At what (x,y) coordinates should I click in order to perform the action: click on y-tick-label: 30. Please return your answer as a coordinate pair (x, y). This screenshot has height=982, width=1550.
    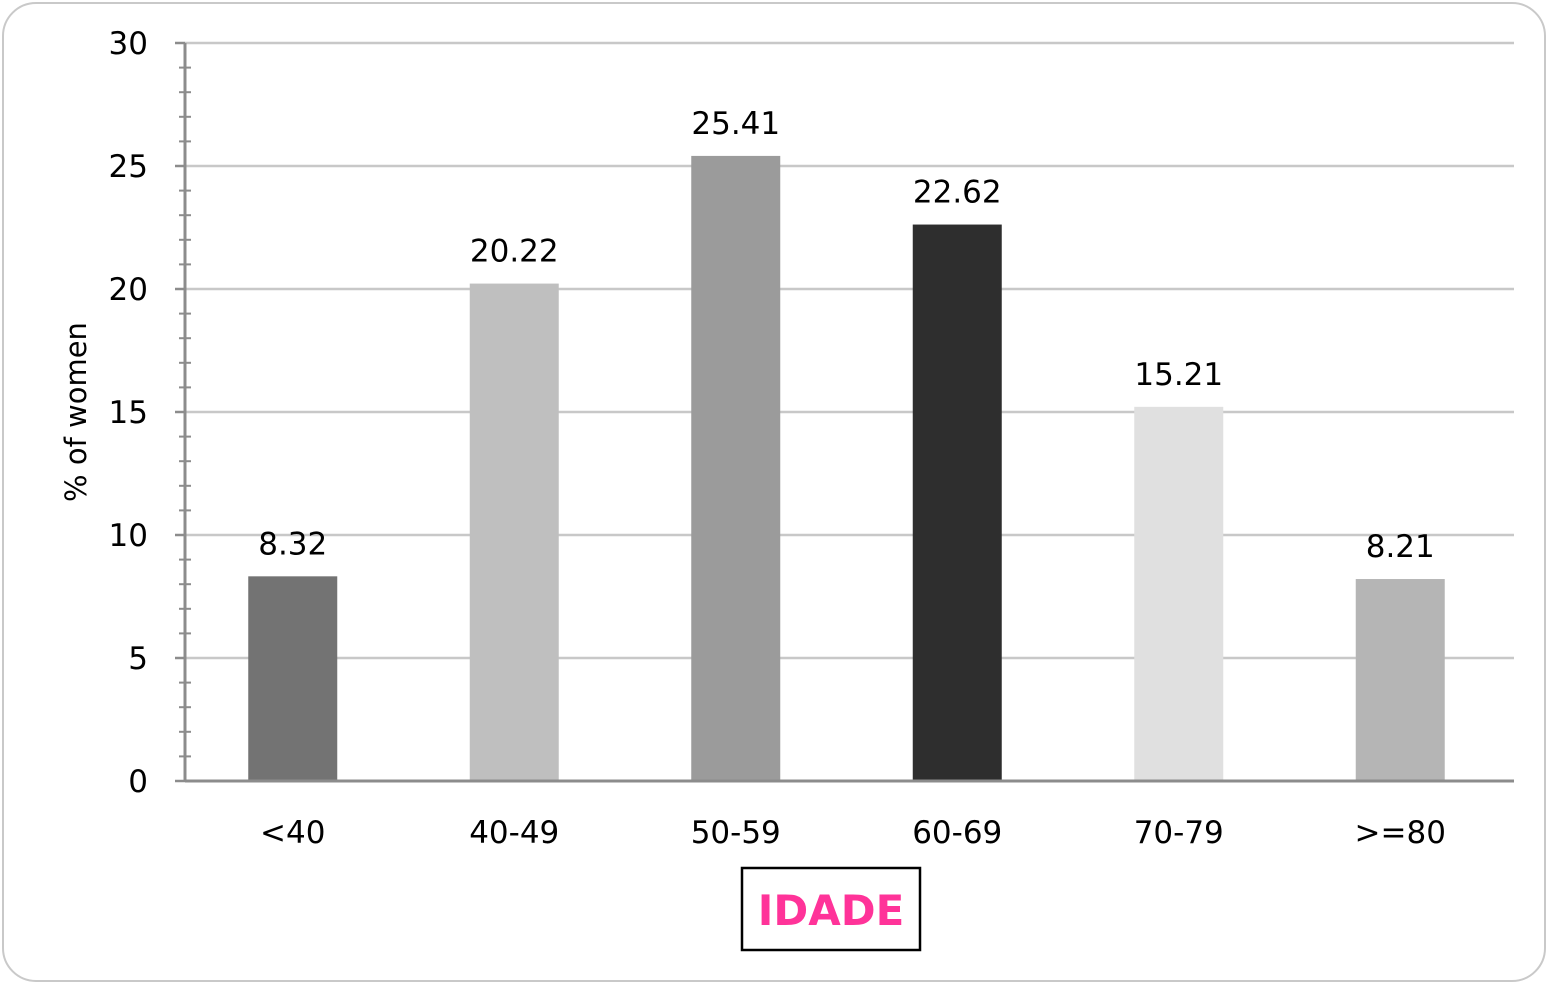
    Looking at the image, I should click on (128, 44).